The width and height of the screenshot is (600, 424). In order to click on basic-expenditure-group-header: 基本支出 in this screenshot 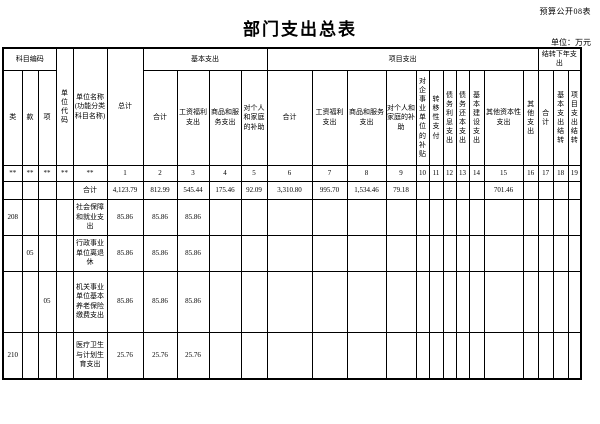, I will do `click(205, 59)`.